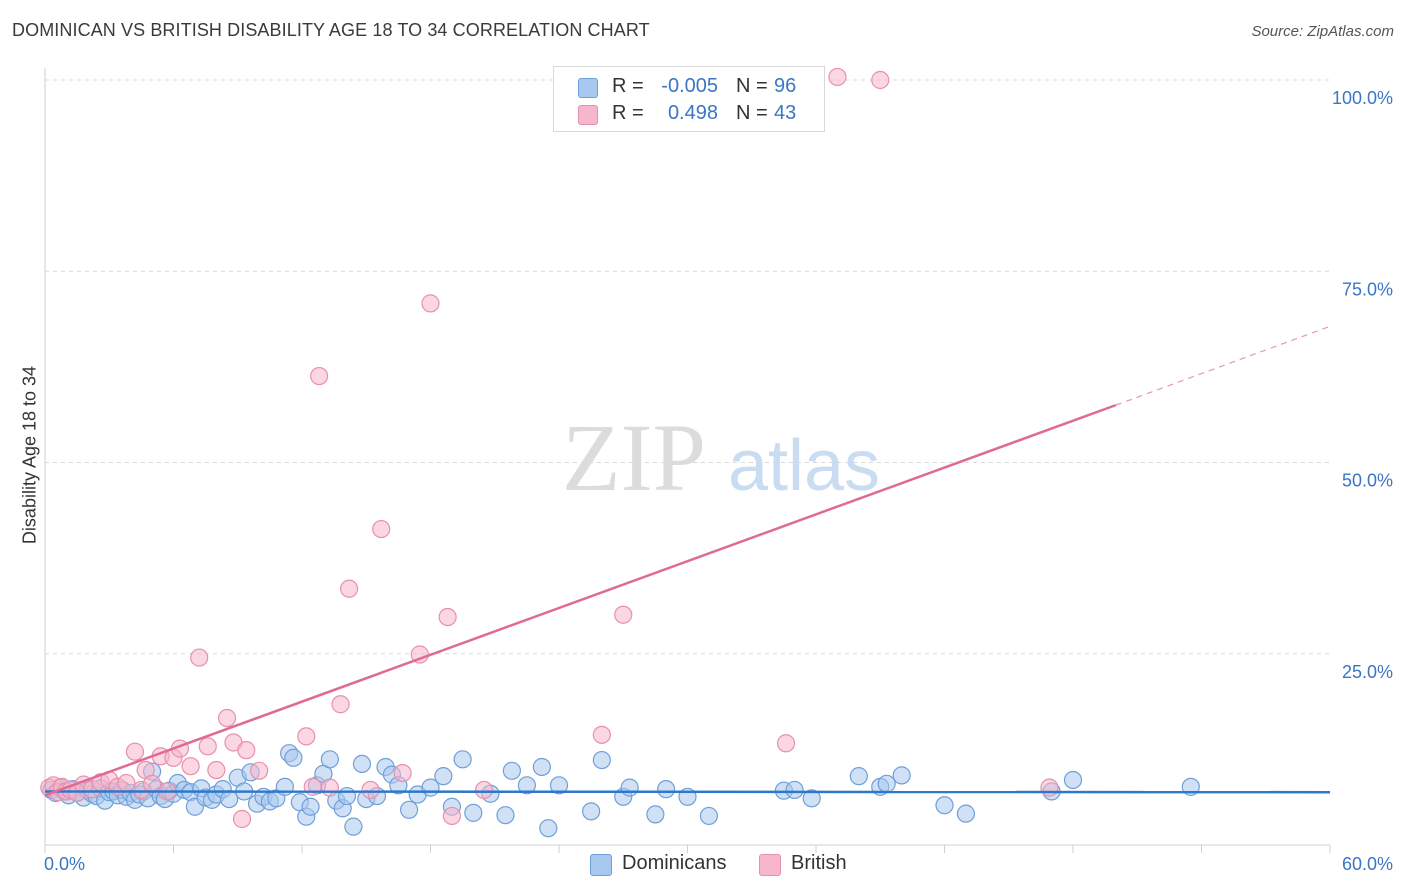  What do you see at coordinates (770, 865) in the screenshot?
I see `british-legend-swatch` at bounding box center [770, 865].